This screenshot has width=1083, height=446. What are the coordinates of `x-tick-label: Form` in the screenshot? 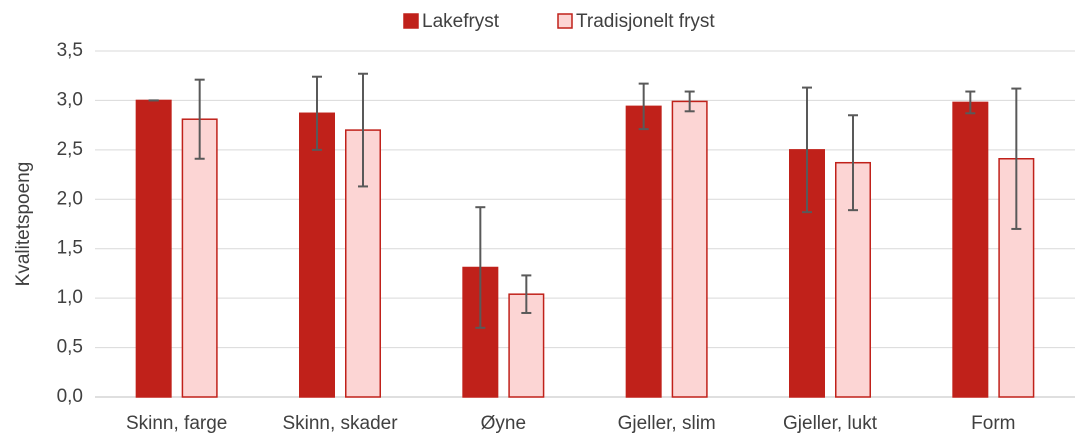 It's located at (993, 423).